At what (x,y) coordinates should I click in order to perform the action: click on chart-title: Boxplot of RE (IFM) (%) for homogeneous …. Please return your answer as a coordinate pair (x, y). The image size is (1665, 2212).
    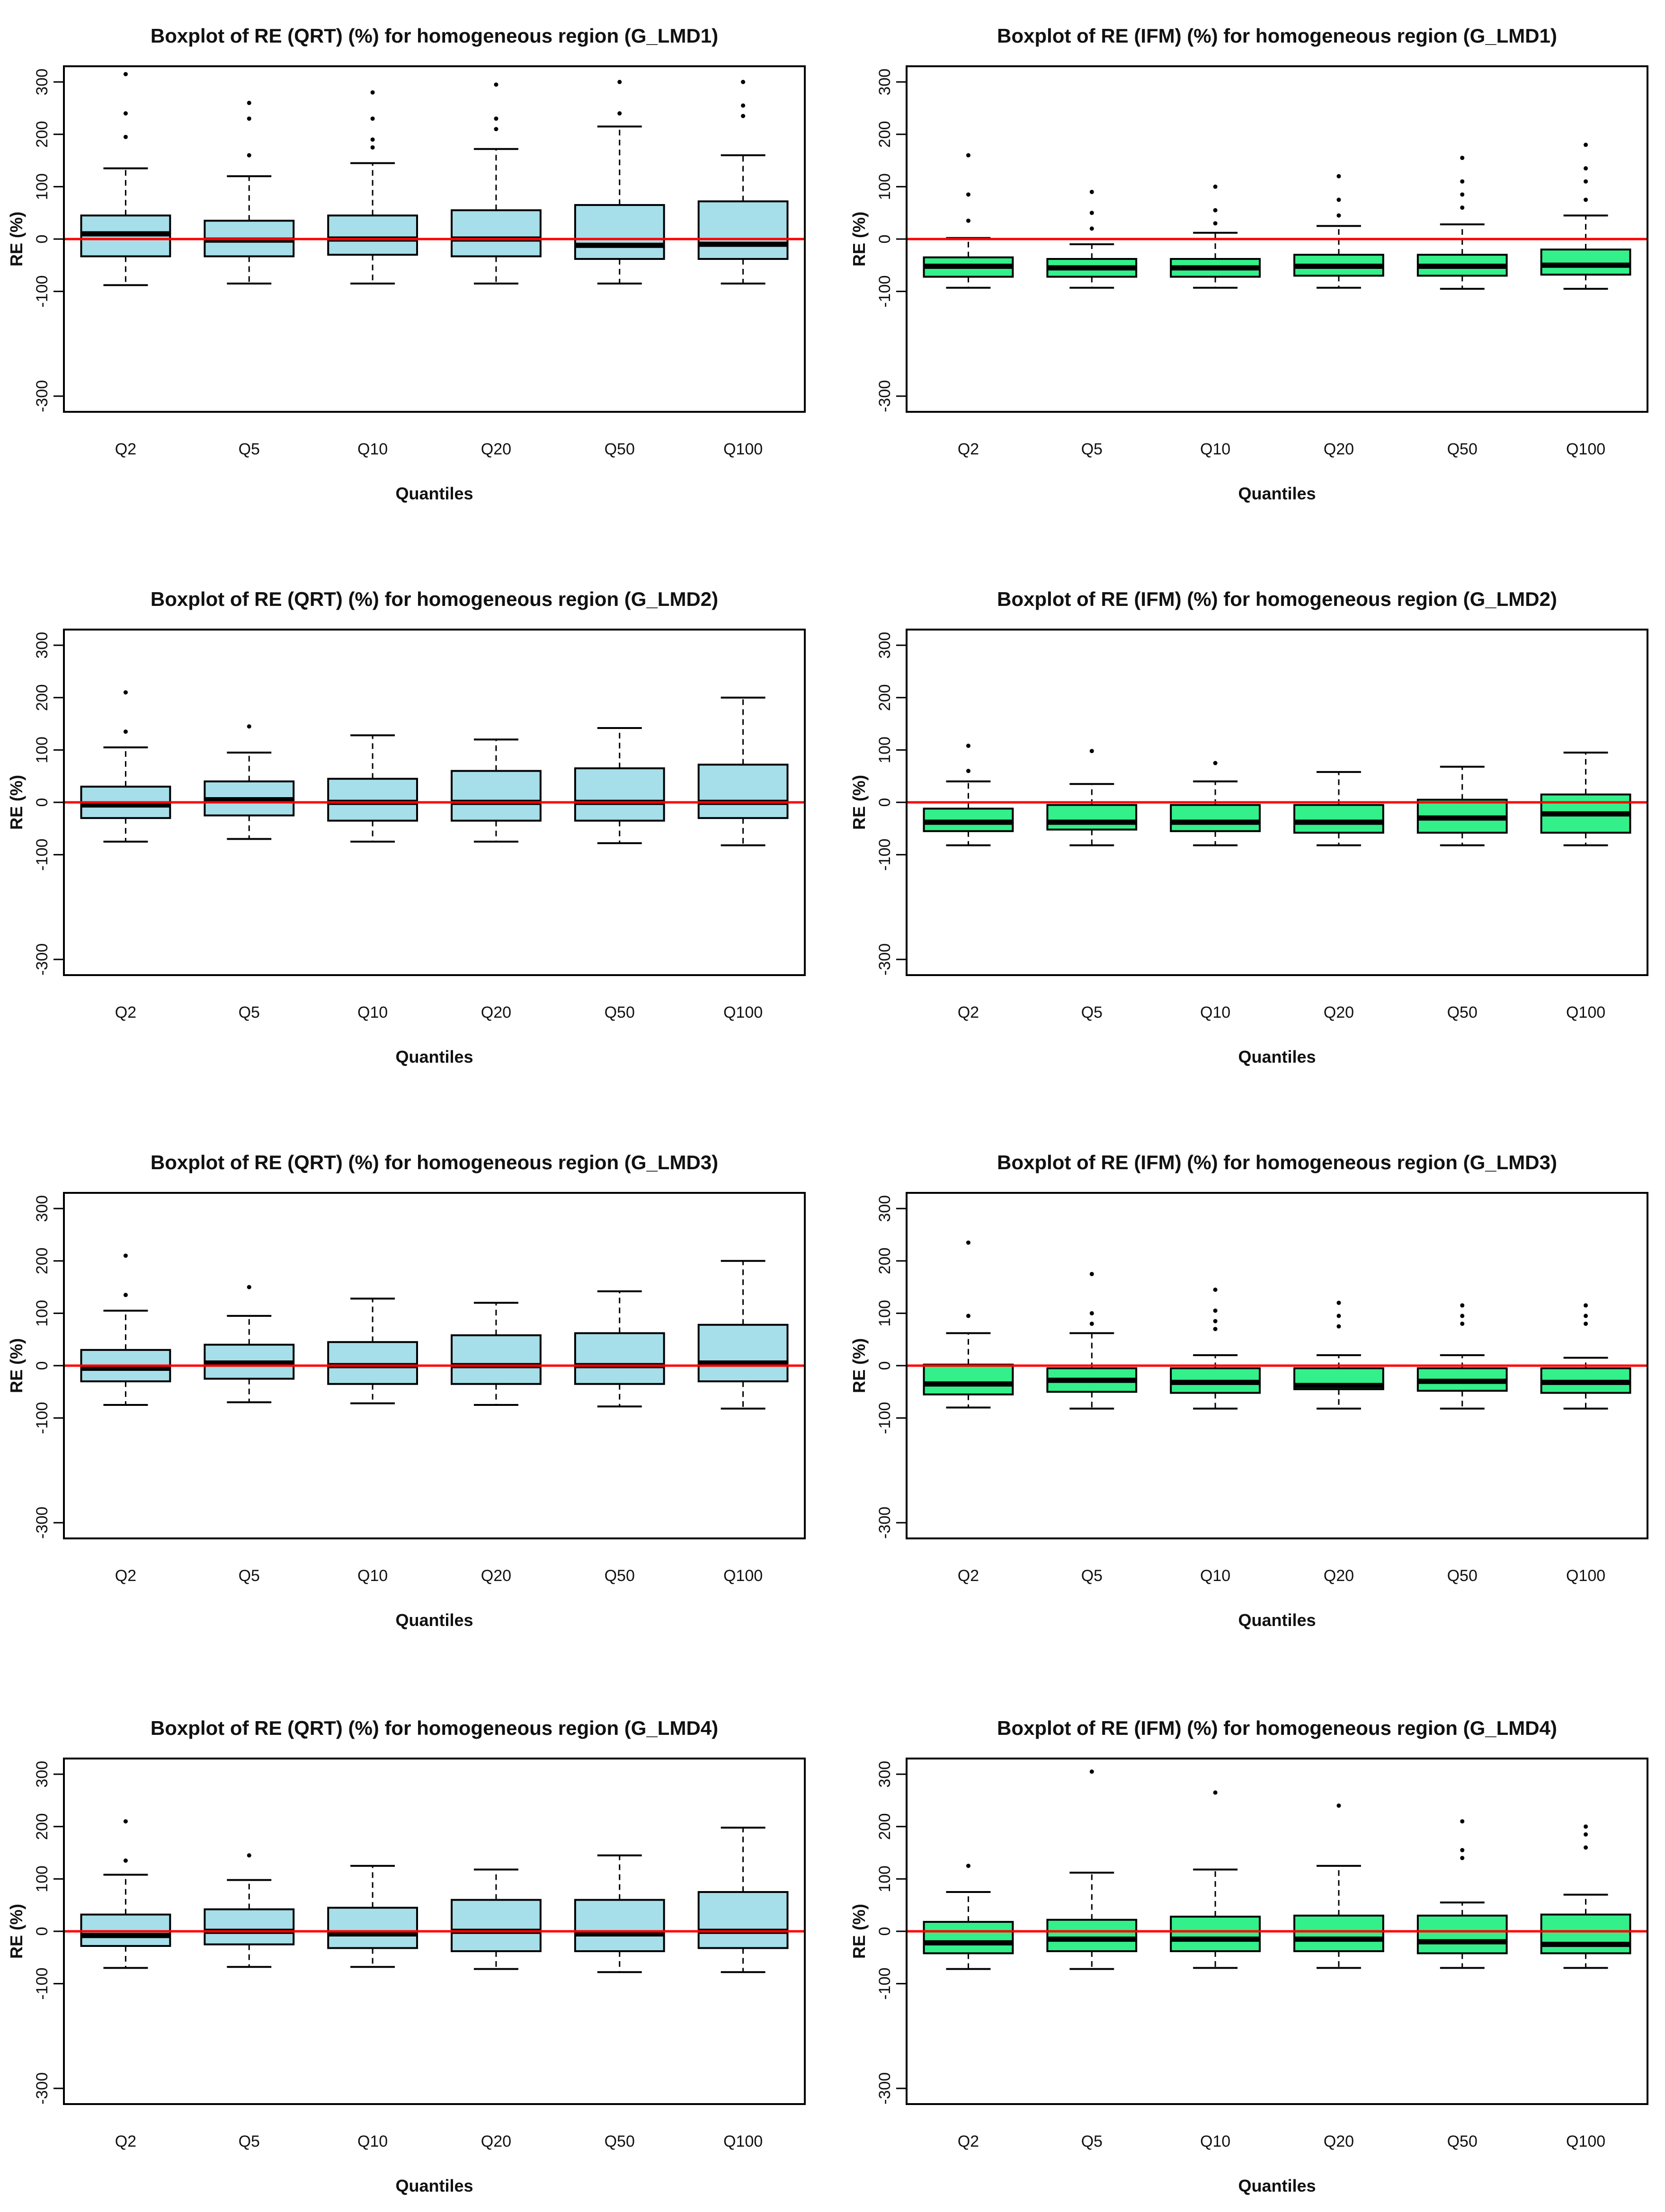
    Looking at the image, I should click on (1277, 599).